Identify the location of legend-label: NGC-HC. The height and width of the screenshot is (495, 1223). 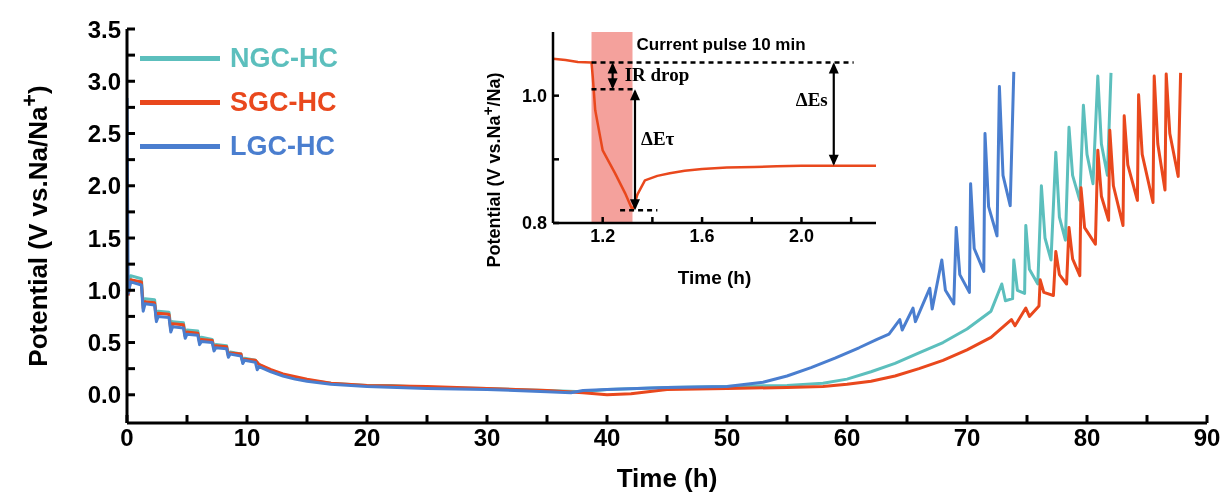
(284, 58).